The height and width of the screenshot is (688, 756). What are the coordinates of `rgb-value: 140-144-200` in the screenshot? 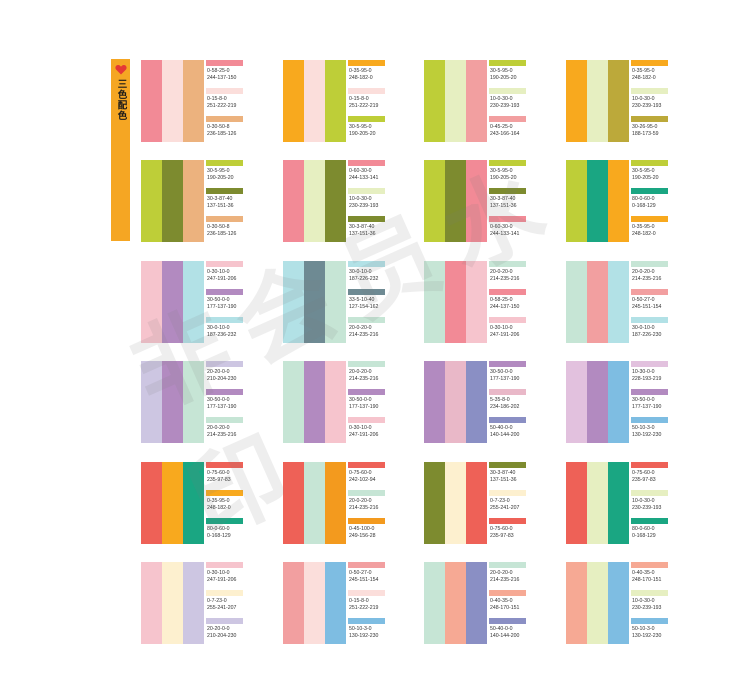 It's located at (505, 434).